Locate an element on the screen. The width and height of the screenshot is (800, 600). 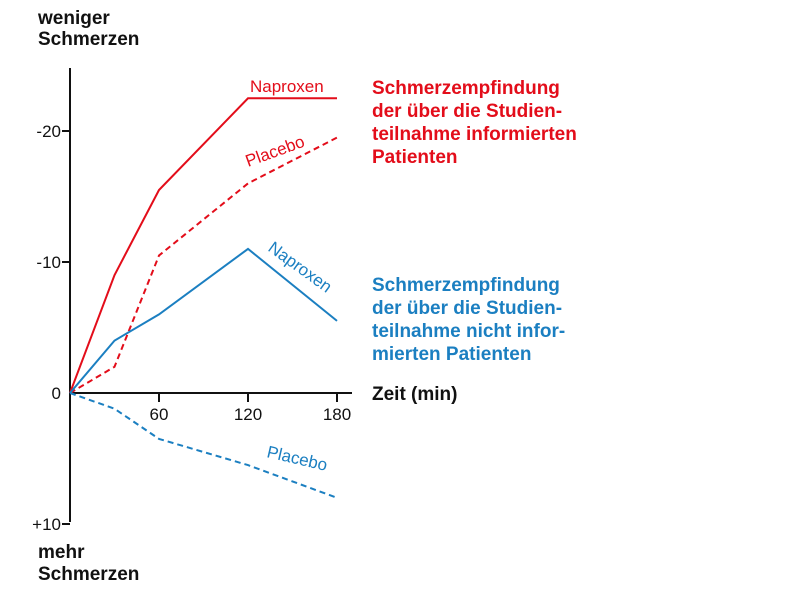
series-line-placebo-informed is located at coordinates (203, 265).